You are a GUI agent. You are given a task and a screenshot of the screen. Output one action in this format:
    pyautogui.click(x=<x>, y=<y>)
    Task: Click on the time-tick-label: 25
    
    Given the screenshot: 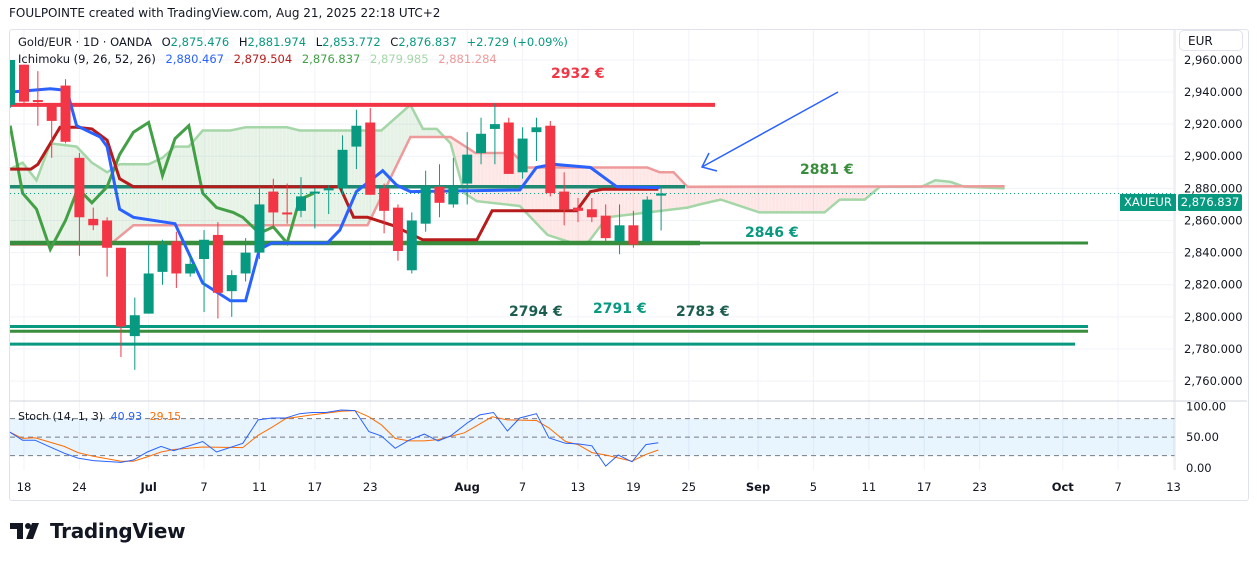 What is the action you would take?
    pyautogui.click(x=688, y=487)
    